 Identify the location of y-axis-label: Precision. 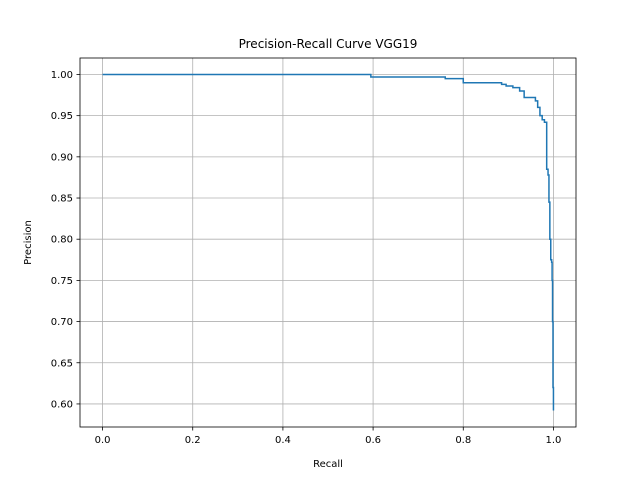
(28, 242).